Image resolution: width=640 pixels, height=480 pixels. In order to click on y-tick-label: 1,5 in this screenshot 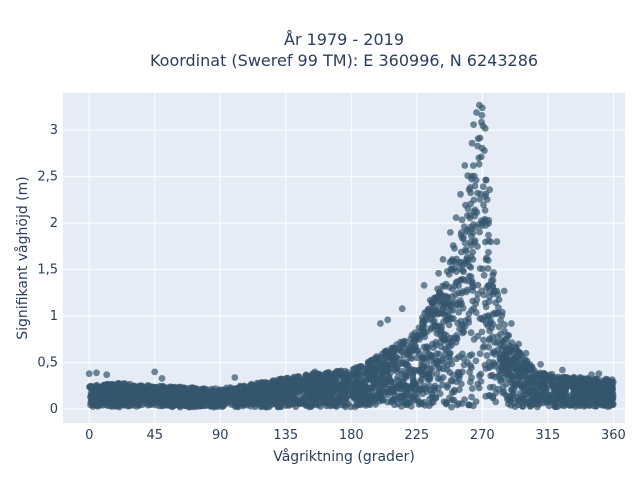, I will do `click(47, 270)`.